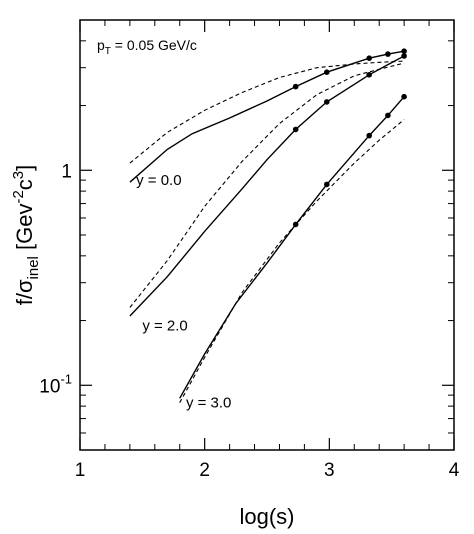  Describe the element at coordinates (267, 112) in the screenshot. I see `dashed-curve` at that location.